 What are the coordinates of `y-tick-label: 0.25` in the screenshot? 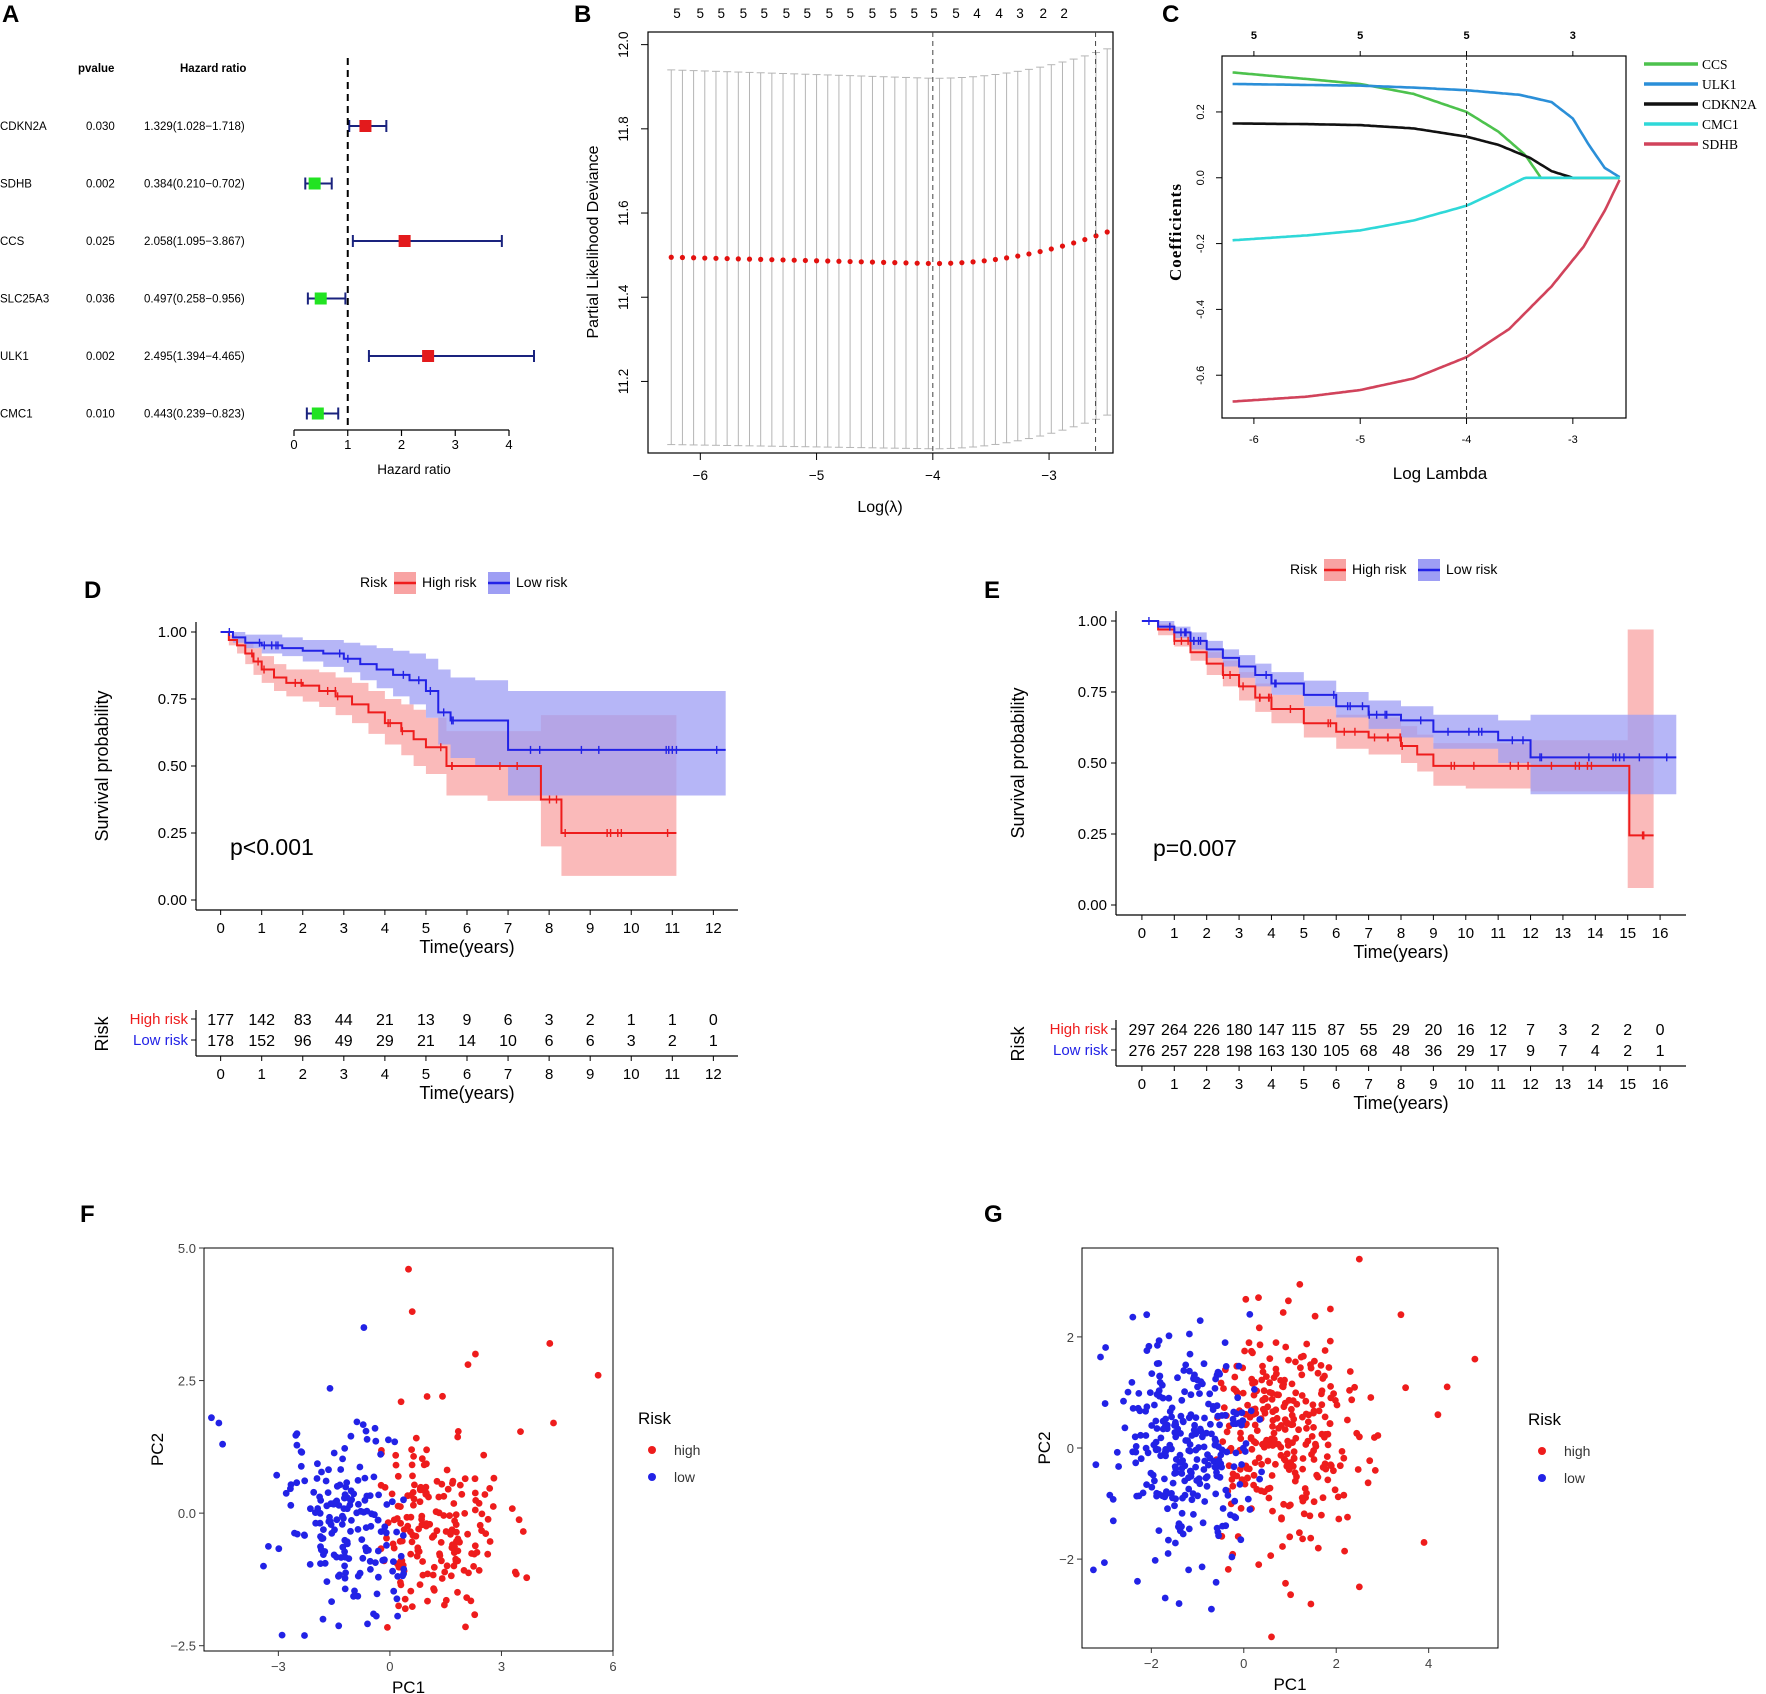 It's located at (172, 833).